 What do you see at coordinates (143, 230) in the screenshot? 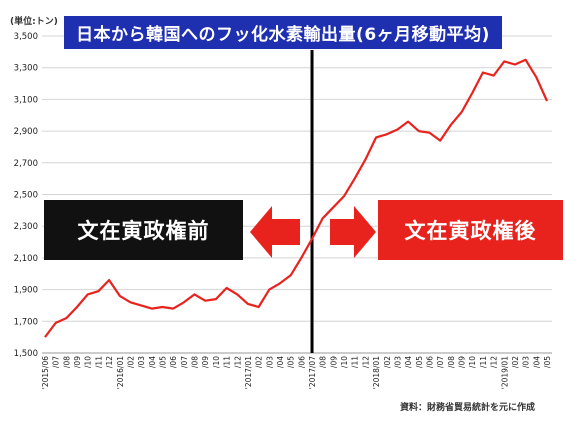
I see `before-administration-label: 文在寅政権前` at bounding box center [143, 230].